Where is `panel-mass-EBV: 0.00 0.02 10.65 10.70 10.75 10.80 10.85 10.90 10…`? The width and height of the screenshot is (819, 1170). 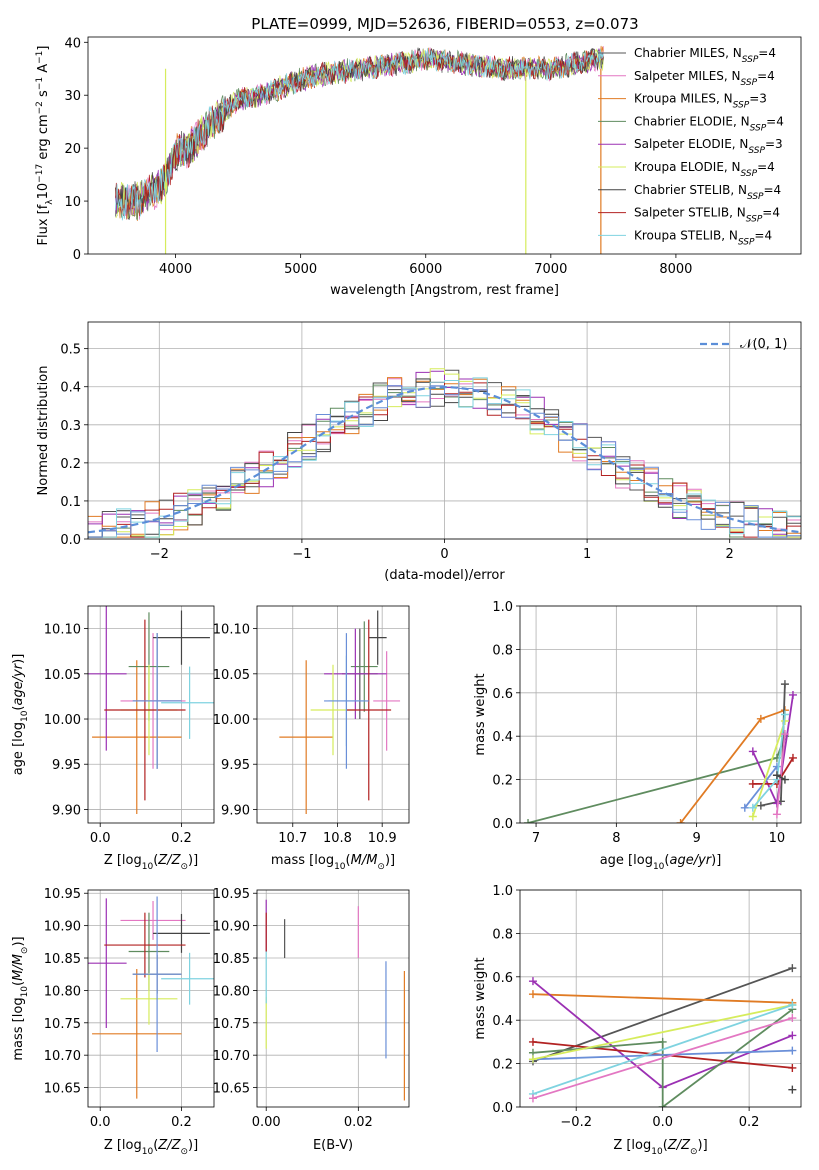 panel-mass-EBV: 0.00 0.02 10.65 10.70 10.75 10.80 10.85 10.90 10… is located at coordinates (311, 1020).